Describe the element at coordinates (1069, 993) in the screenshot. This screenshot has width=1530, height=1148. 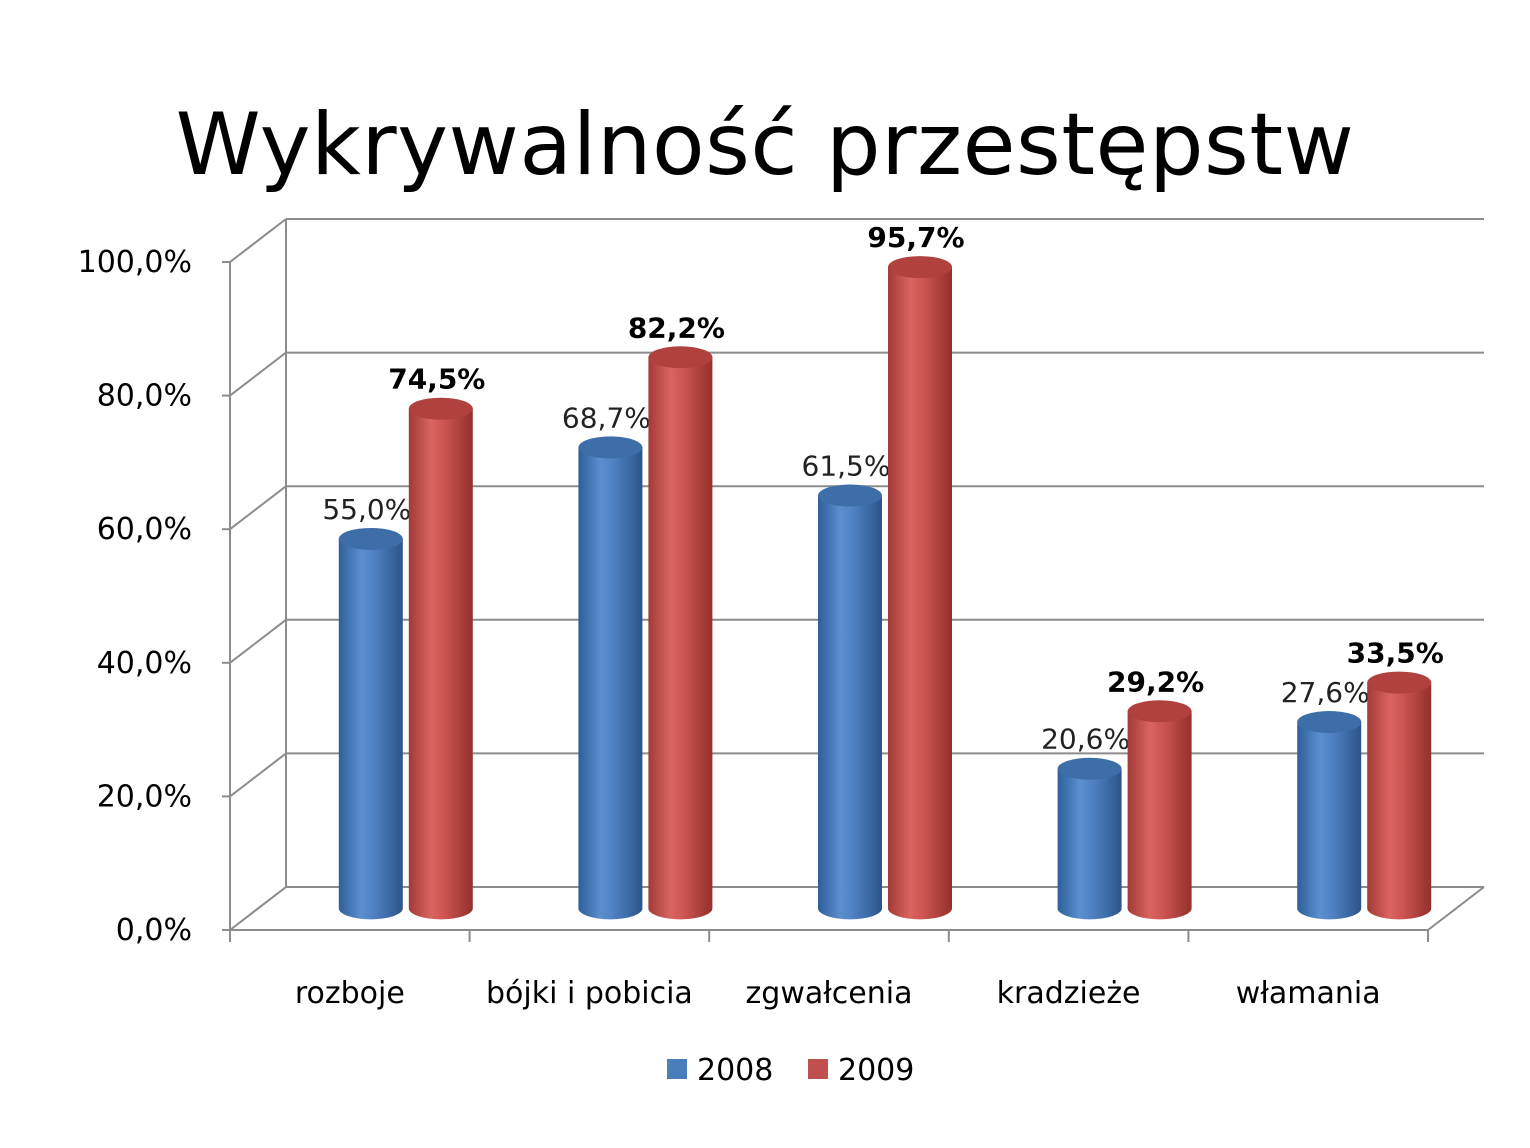
I see `x-tick-label: kradzieże` at that location.